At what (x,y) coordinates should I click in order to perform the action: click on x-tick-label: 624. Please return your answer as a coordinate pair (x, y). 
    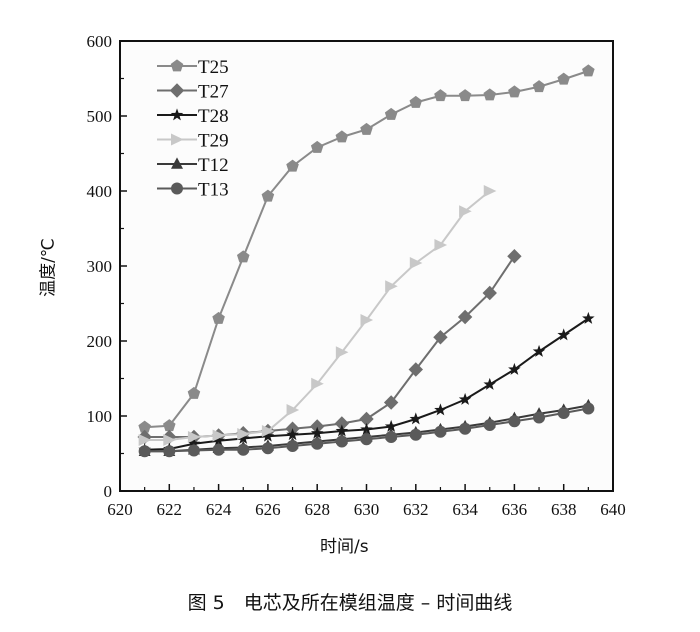
    Looking at the image, I should click on (219, 509).